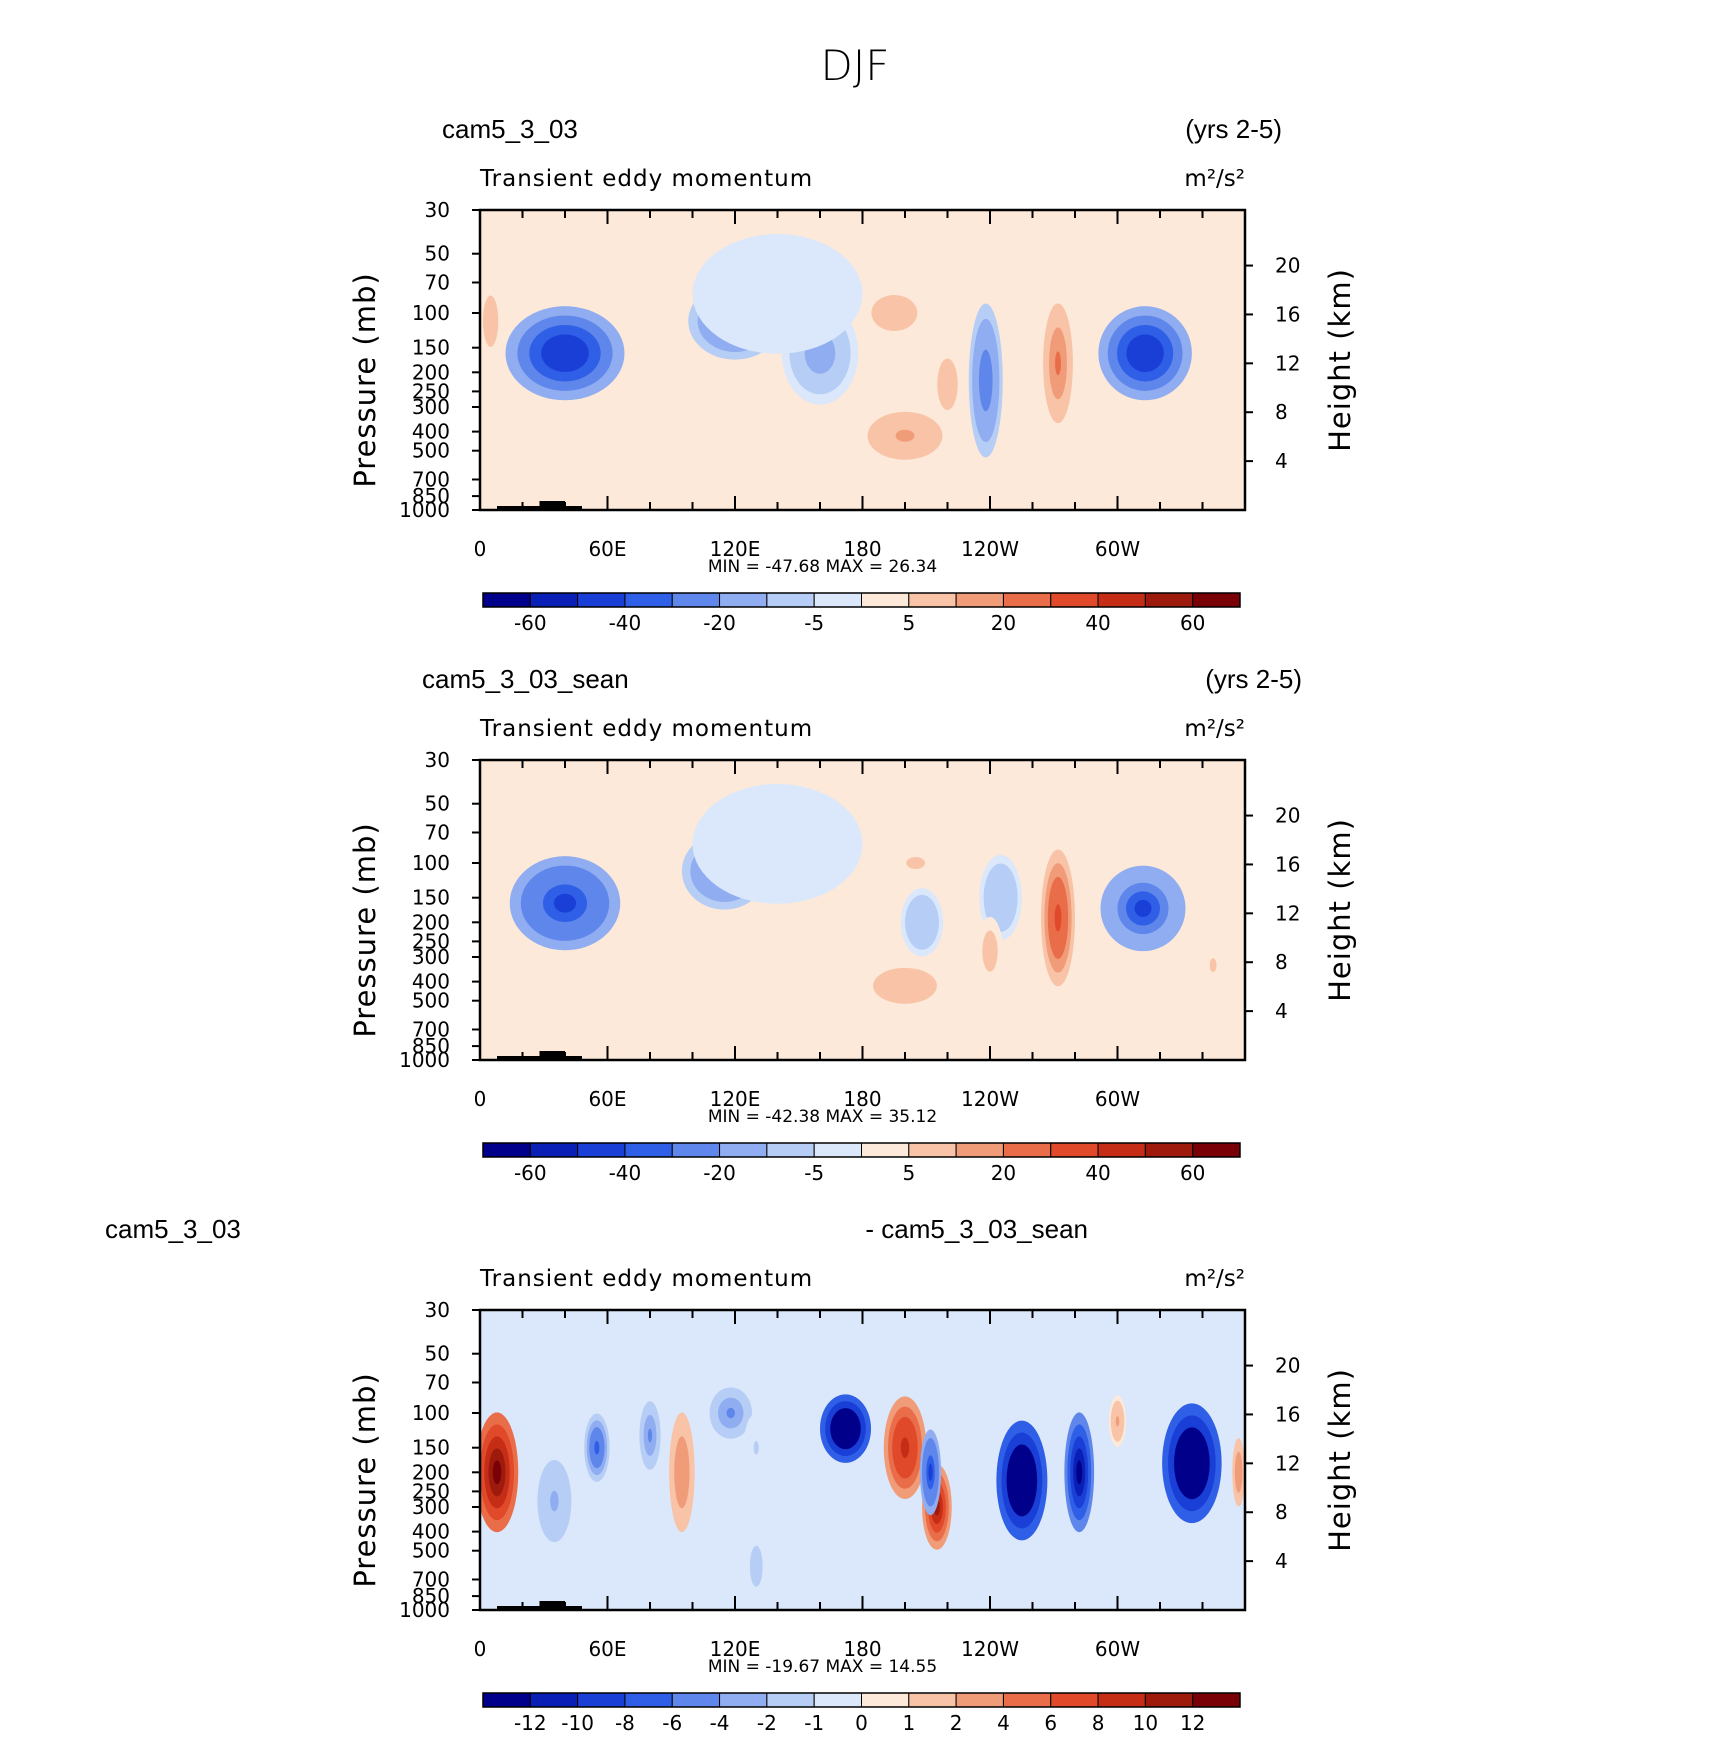 The image size is (1710, 1747). I want to click on colorbar-label: -5, so click(814, 623).